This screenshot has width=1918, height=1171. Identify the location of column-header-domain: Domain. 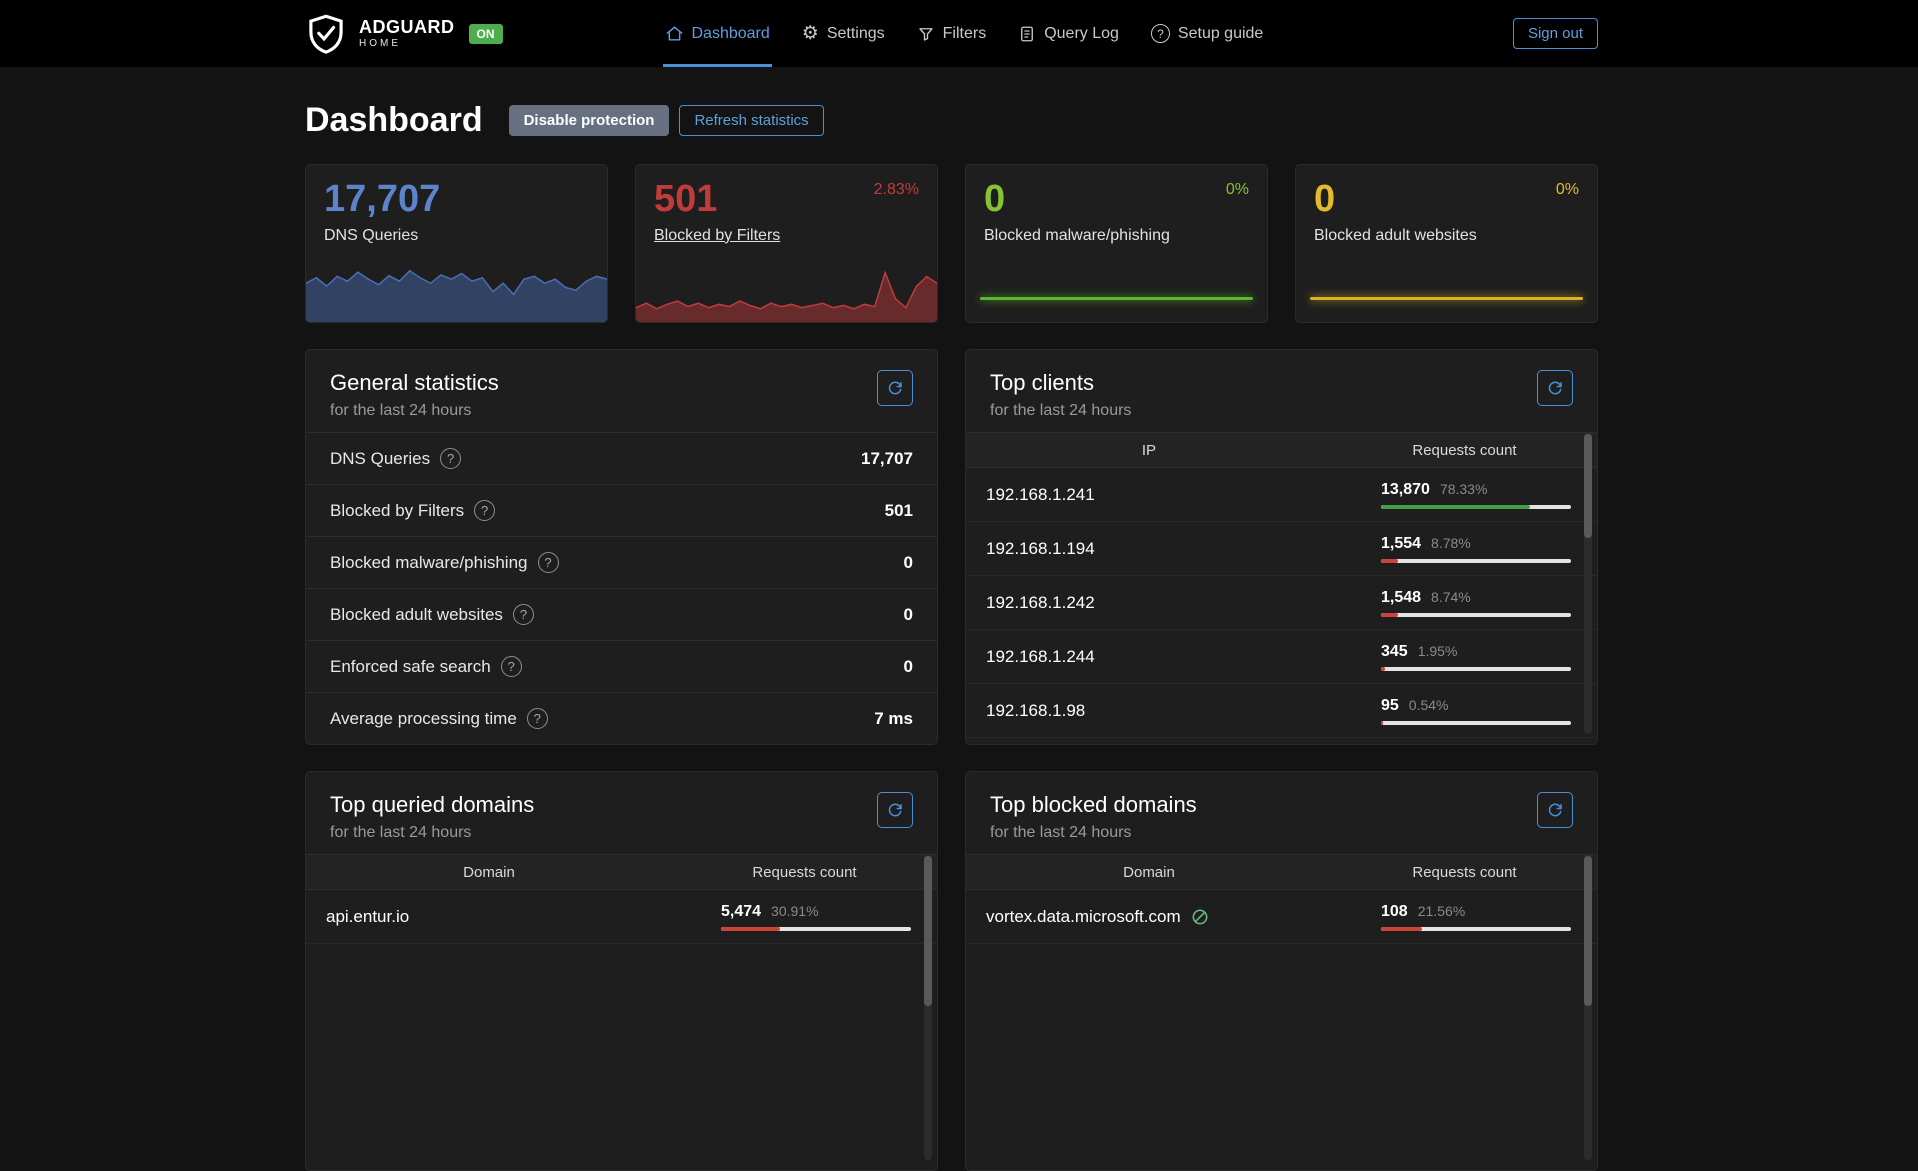
(489, 872).